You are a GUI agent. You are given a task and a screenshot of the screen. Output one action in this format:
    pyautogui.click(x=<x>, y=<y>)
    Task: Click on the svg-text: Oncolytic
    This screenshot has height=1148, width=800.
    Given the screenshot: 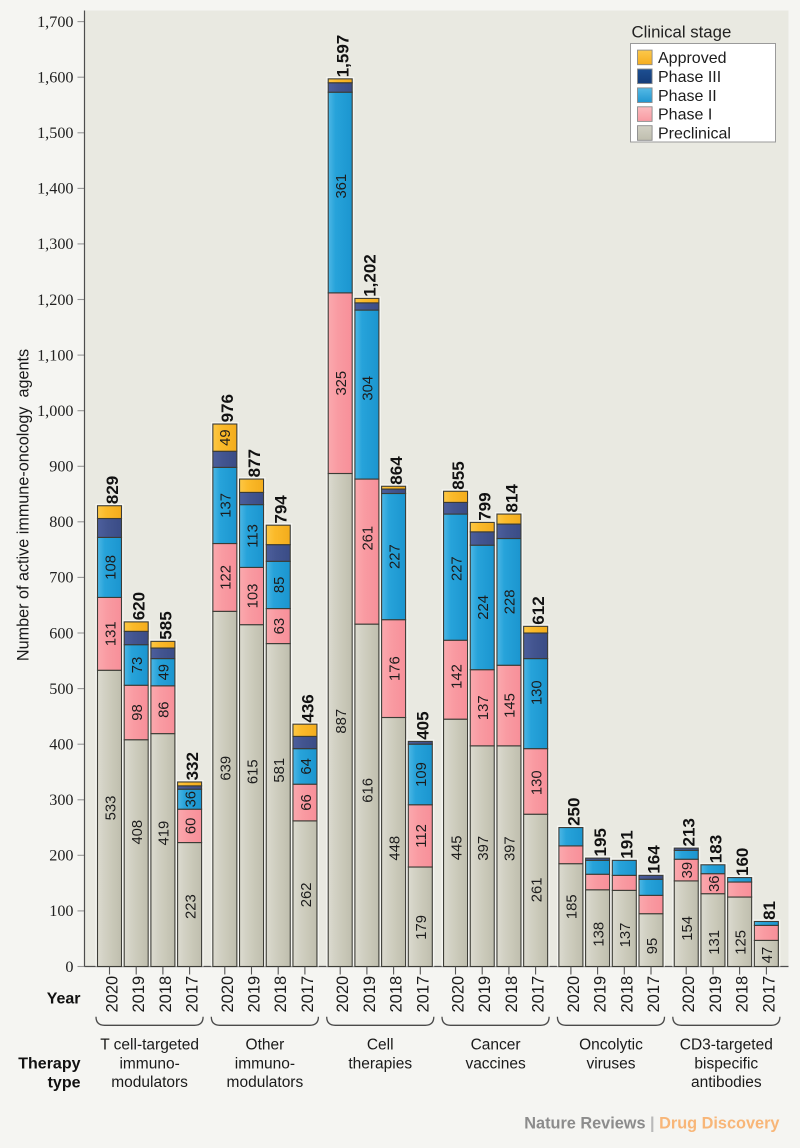 What is the action you would take?
    pyautogui.click(x=611, y=1045)
    